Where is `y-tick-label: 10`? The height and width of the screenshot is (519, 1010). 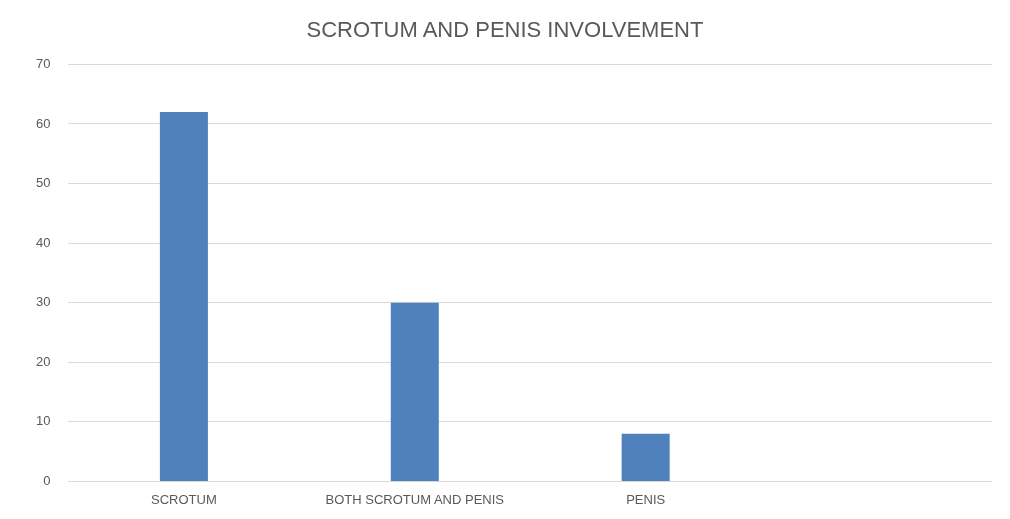 y-tick-label: 10 is located at coordinates (43, 421).